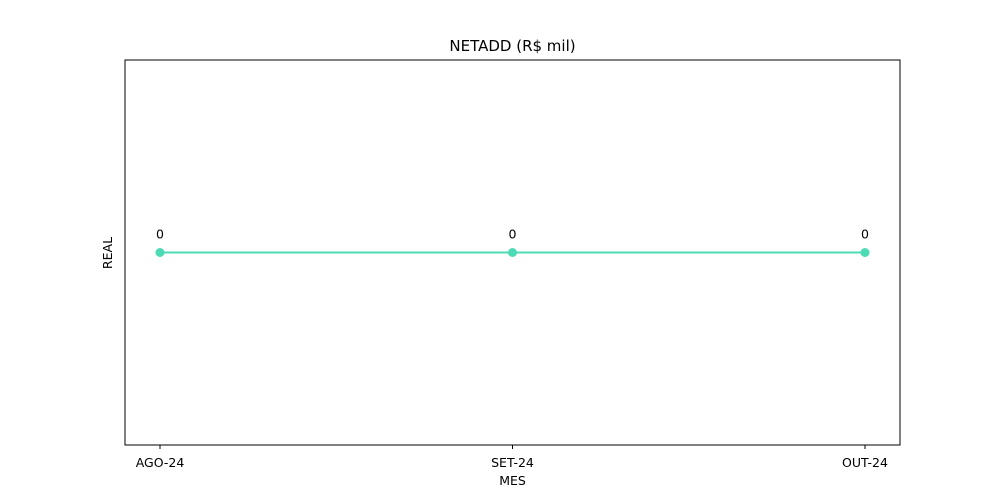 The width and height of the screenshot is (1000, 504). I want to click on chart-title: NETADD (R$ mil), so click(512, 46).